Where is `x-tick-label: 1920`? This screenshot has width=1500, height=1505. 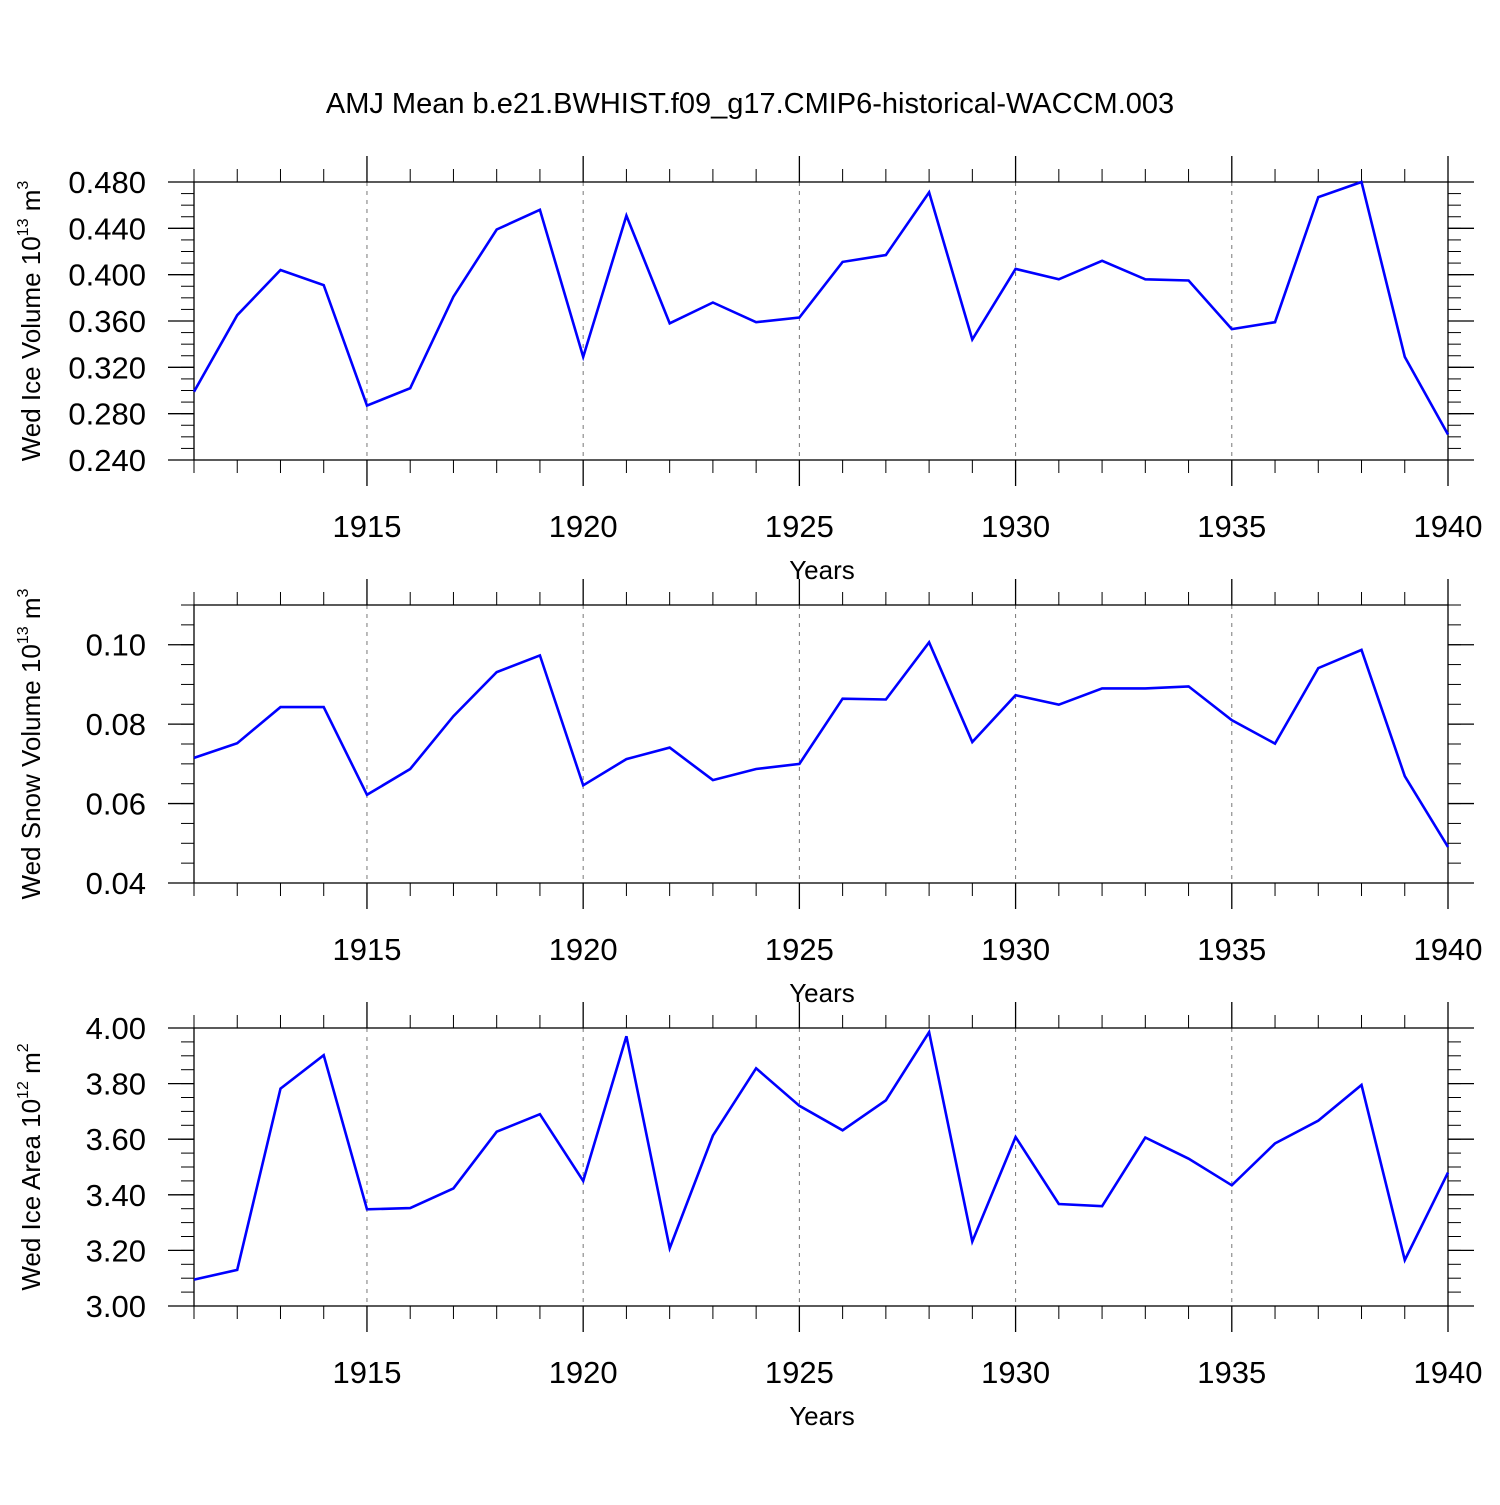
x-tick-label: 1920 is located at coordinates (583, 1372).